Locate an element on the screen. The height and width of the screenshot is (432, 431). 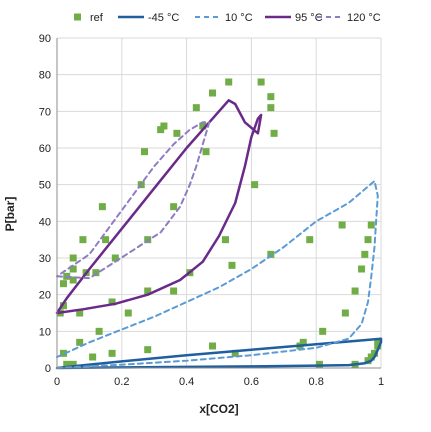
y-tick-label: 30 is located at coordinates (45, 259).